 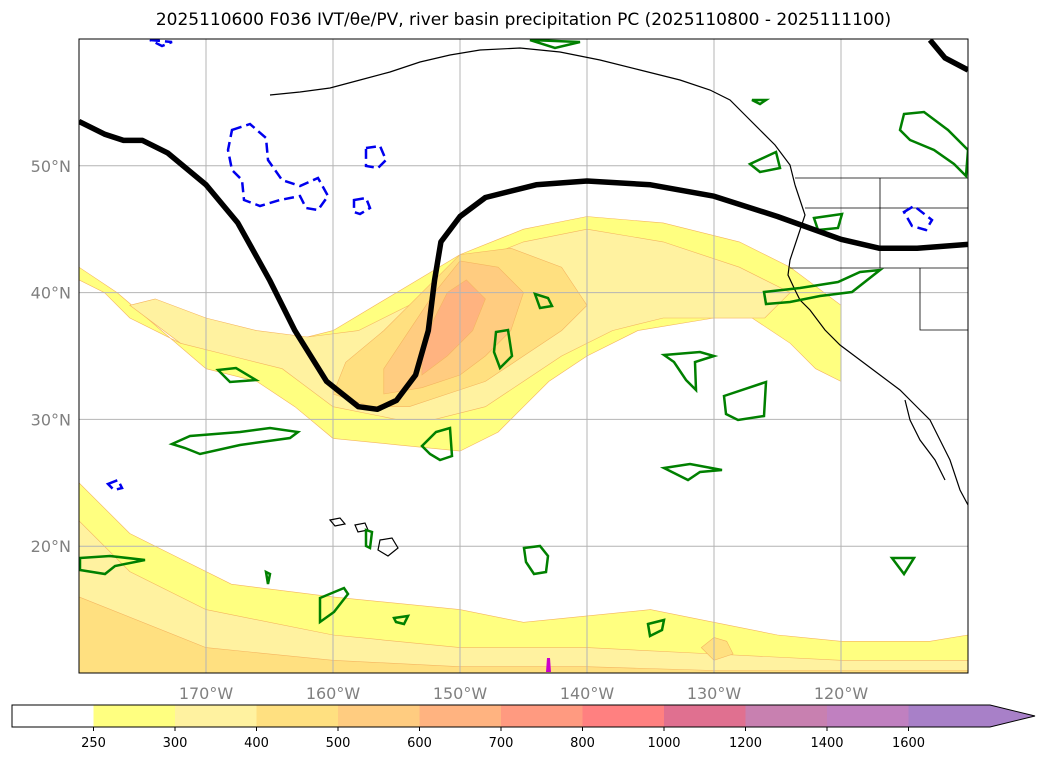 What do you see at coordinates (175, 743) in the screenshot?
I see `colorbar-label: 300` at bounding box center [175, 743].